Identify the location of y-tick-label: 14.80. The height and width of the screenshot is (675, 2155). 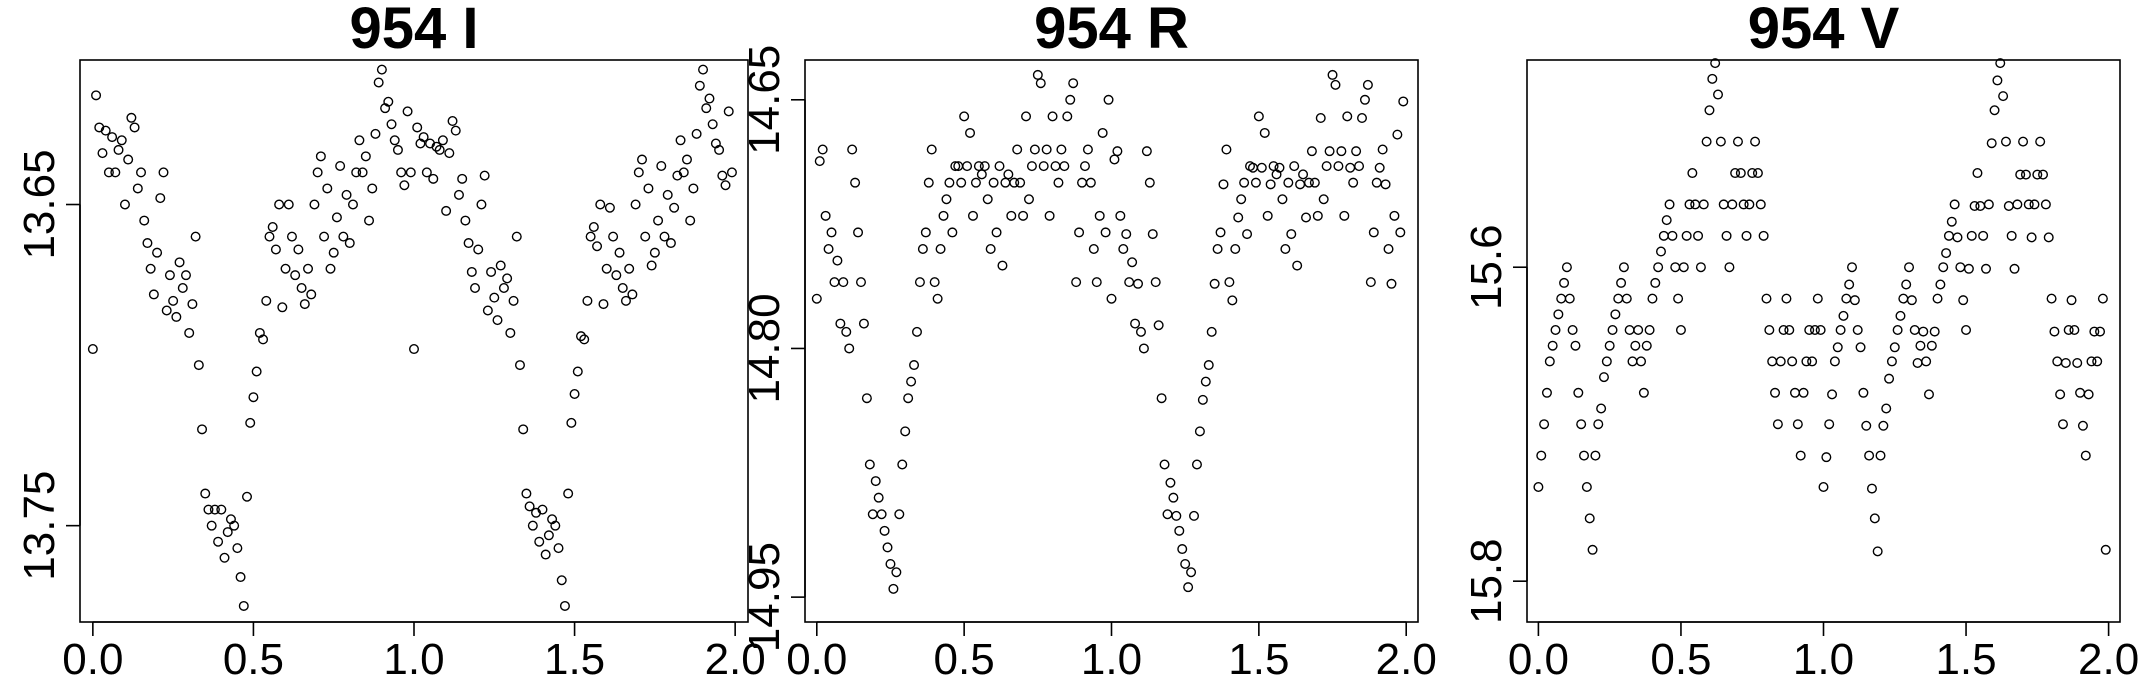
(764, 348).